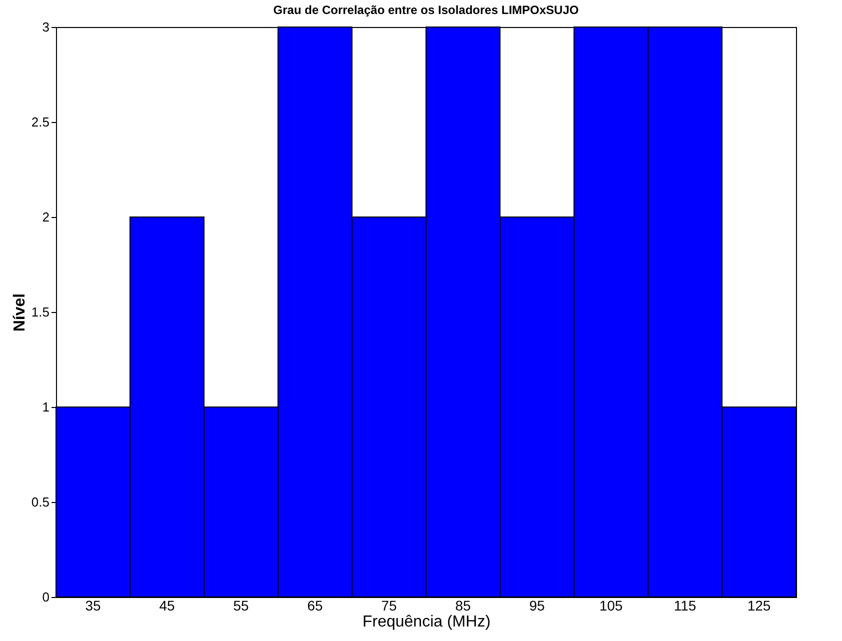 The image size is (842, 641). I want to click on x-tick-label: 75, so click(389, 606).